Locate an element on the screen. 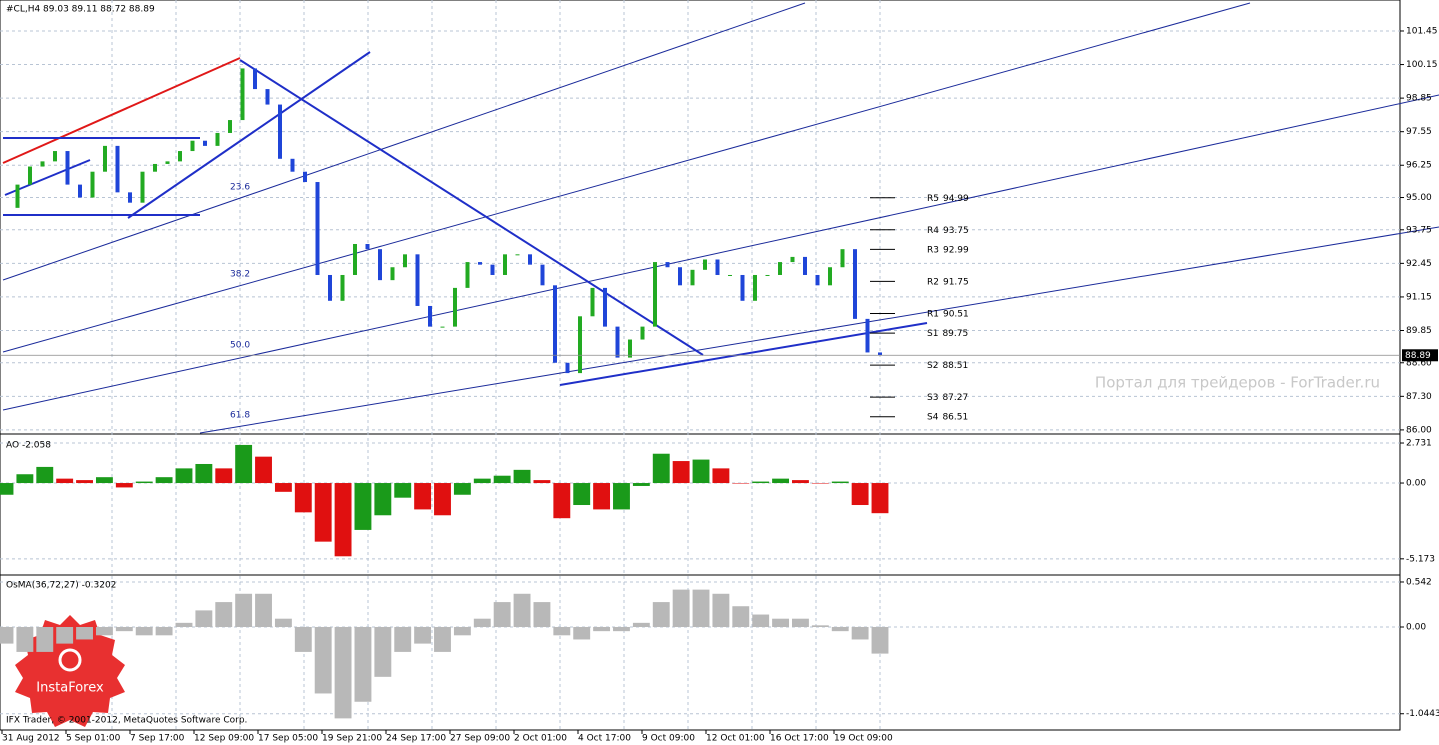 This screenshot has width=1439, height=745. x-tick-label: 16 Oct 17:00 is located at coordinates (799, 739).